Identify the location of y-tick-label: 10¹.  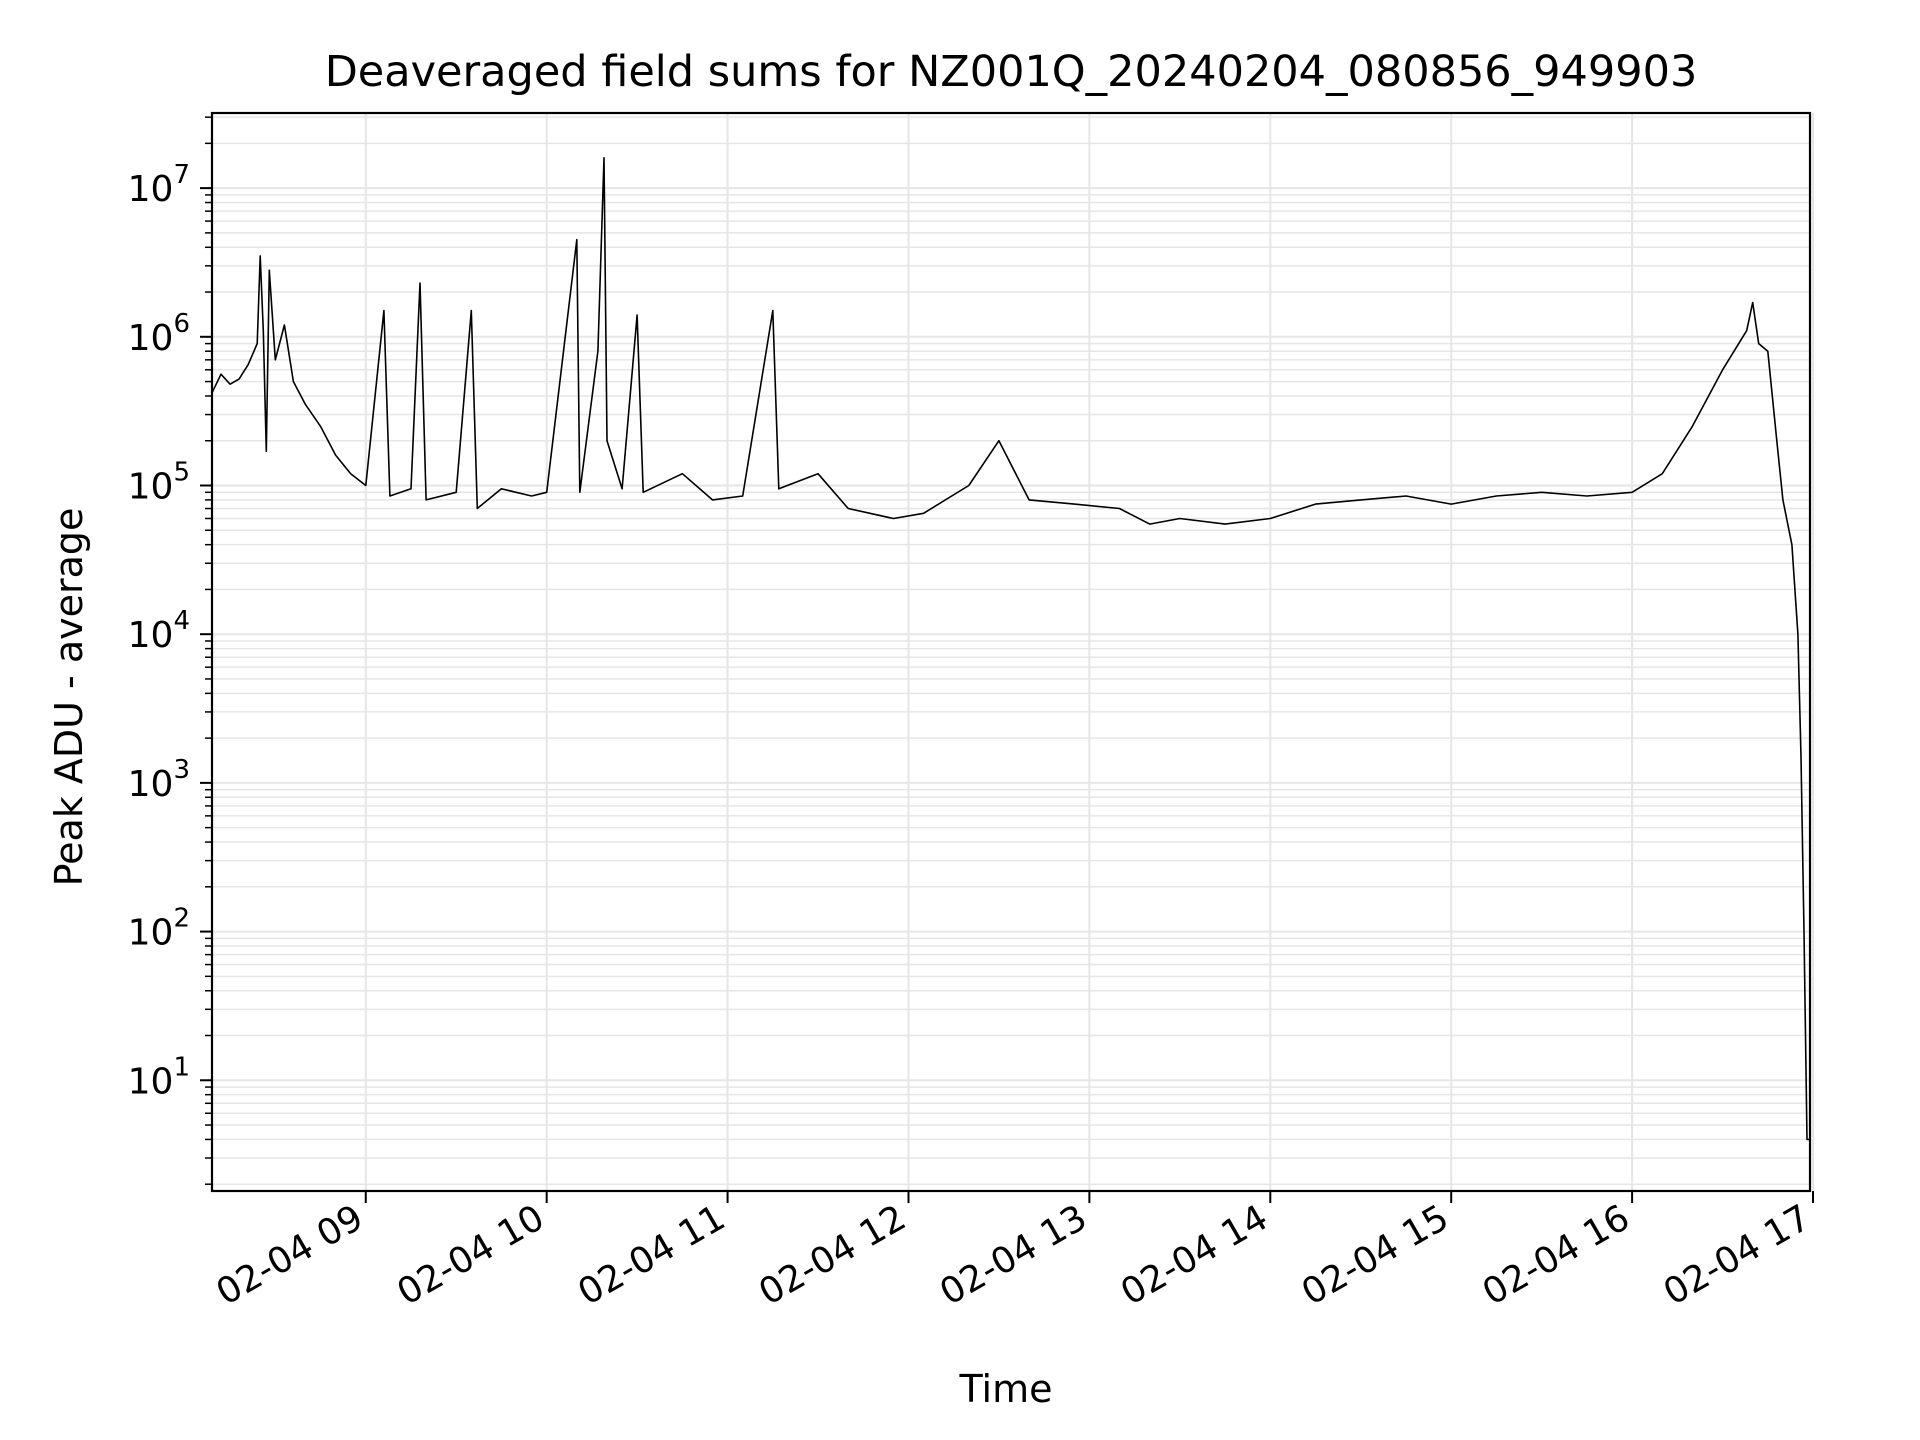
(159, 1077).